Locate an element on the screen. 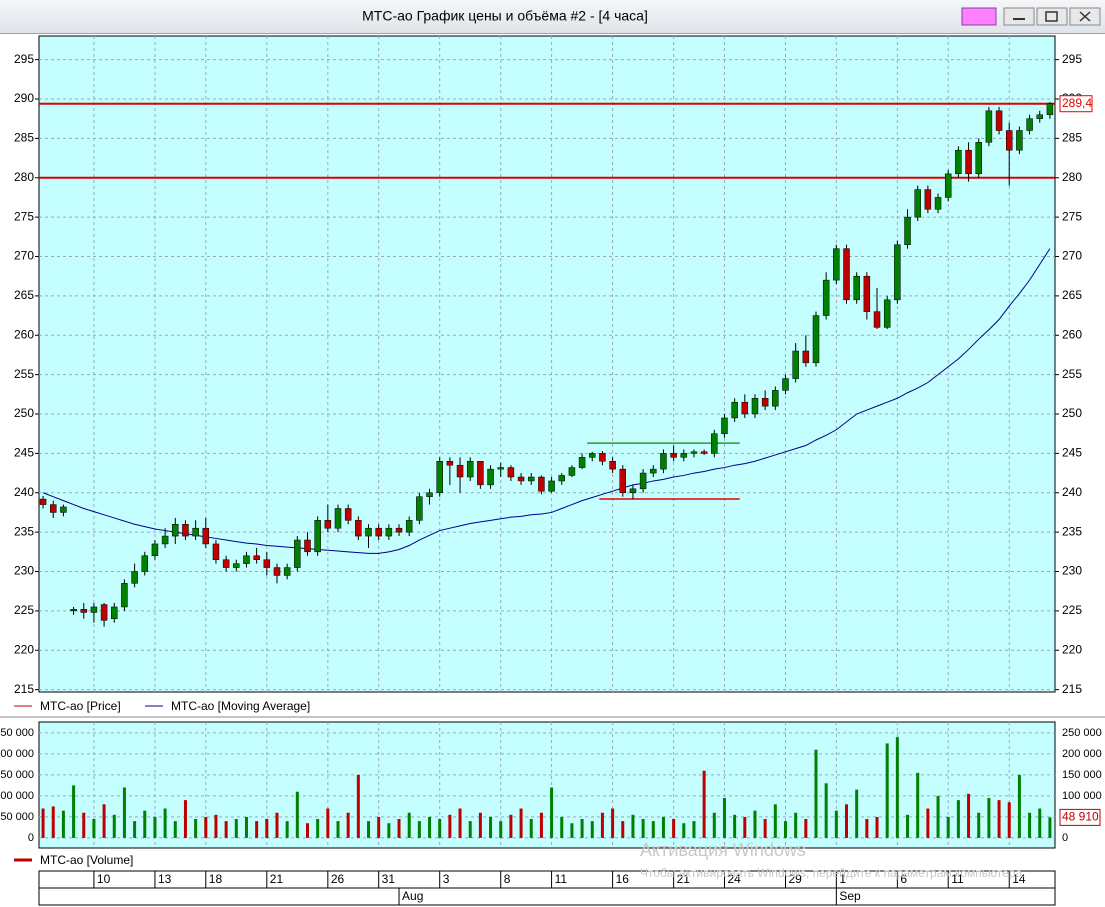 This screenshot has height=907, width=1105. y-tick-label: 225 is located at coordinates (24, 610).